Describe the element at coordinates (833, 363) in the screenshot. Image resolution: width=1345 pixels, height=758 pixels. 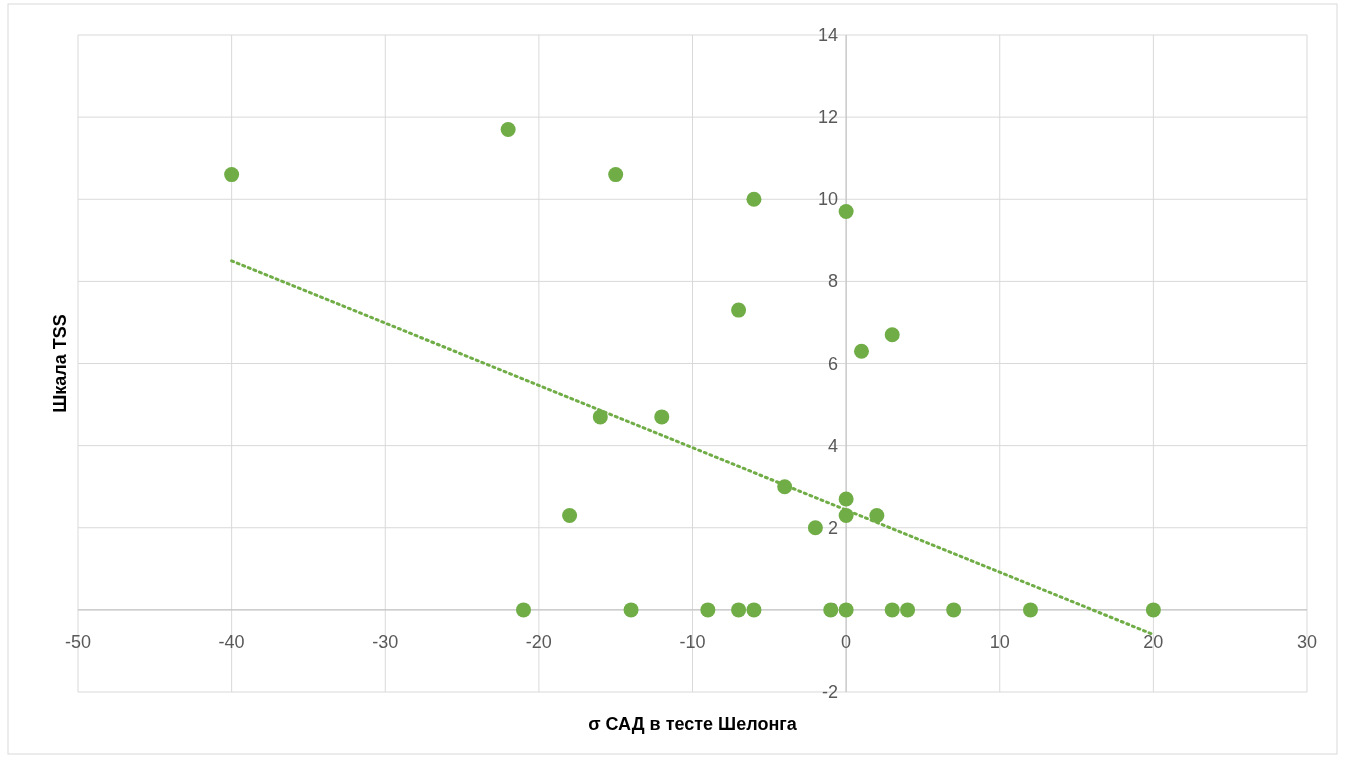
I see `y-tick-label: 6` at that location.